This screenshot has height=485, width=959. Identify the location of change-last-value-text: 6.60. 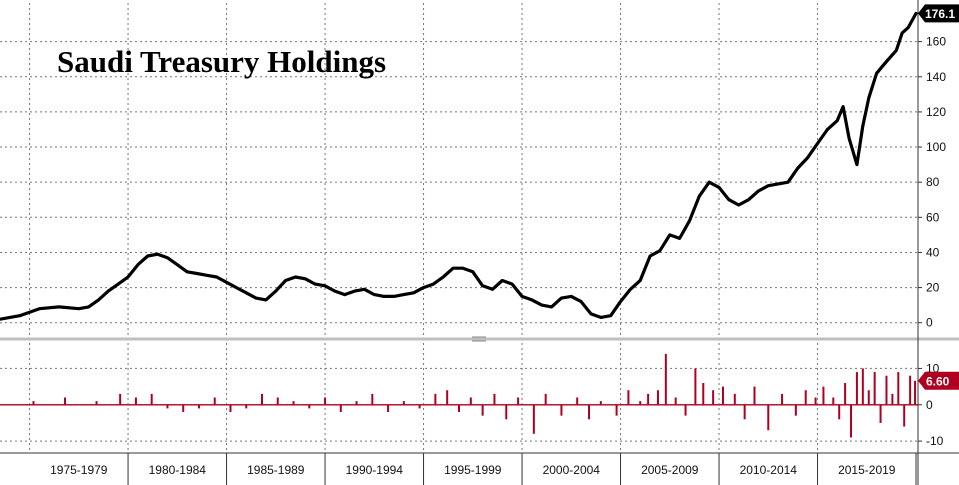
(938, 381).